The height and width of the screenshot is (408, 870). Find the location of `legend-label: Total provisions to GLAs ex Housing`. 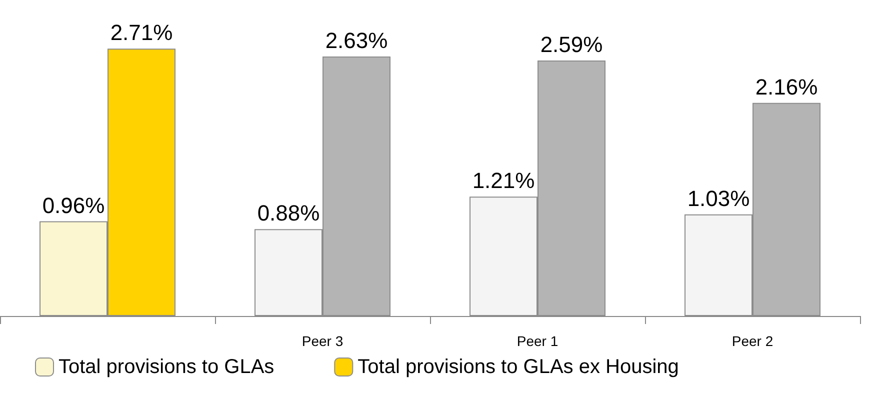

legend-label: Total provisions to GLAs ex Housing is located at coordinates (518, 367).